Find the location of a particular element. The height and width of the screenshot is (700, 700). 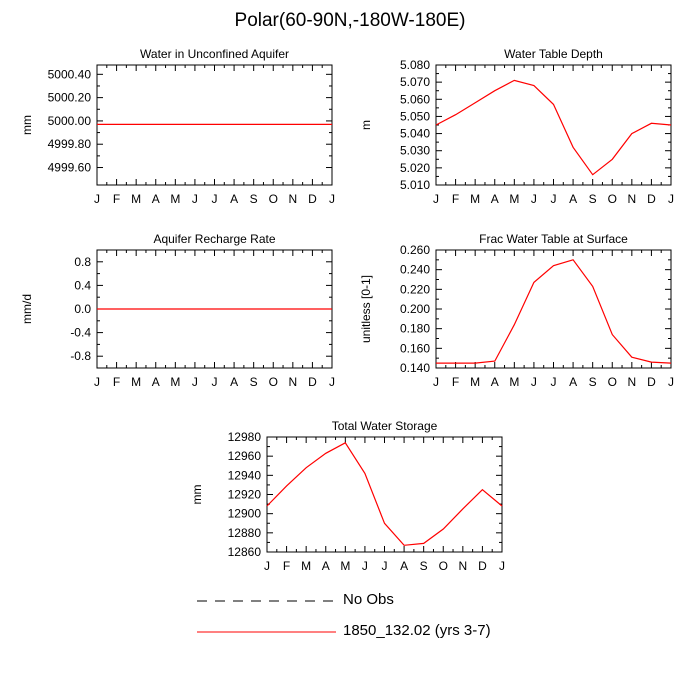

y-tick-label: 0.200 is located at coordinates (415, 309).